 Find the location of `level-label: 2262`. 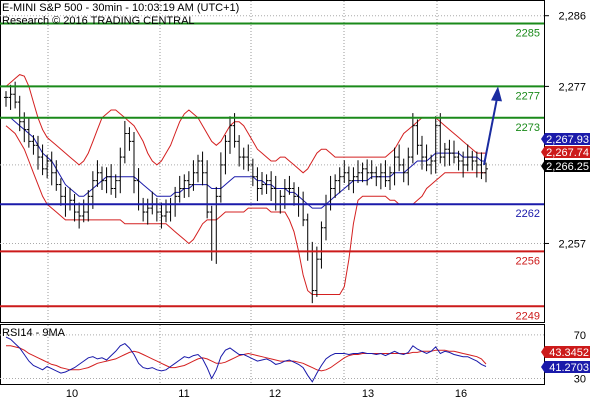

level-label: 2262 is located at coordinates (528, 214).